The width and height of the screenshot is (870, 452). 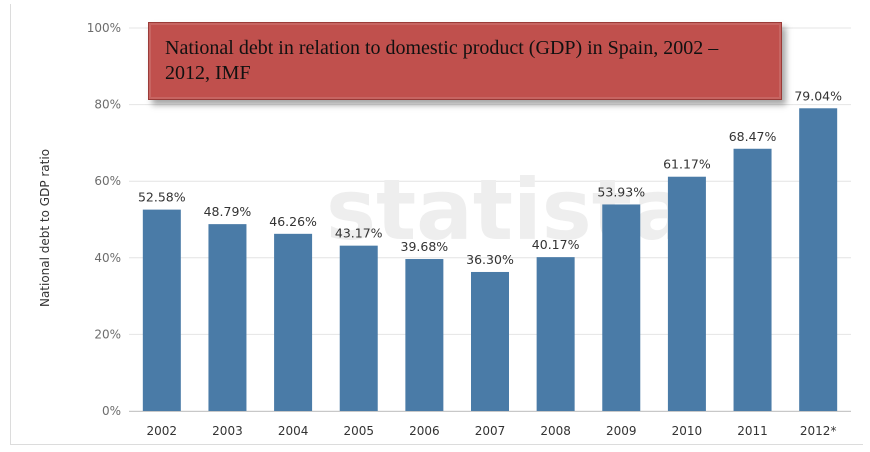 What do you see at coordinates (107, 105) in the screenshot?
I see `y-tick-label: 80%` at bounding box center [107, 105].